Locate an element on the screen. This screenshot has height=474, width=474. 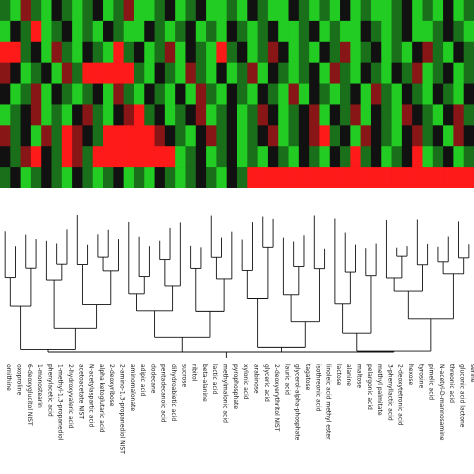
leaf-label: dihydroabietic acid is located at coordinates (173, 392).